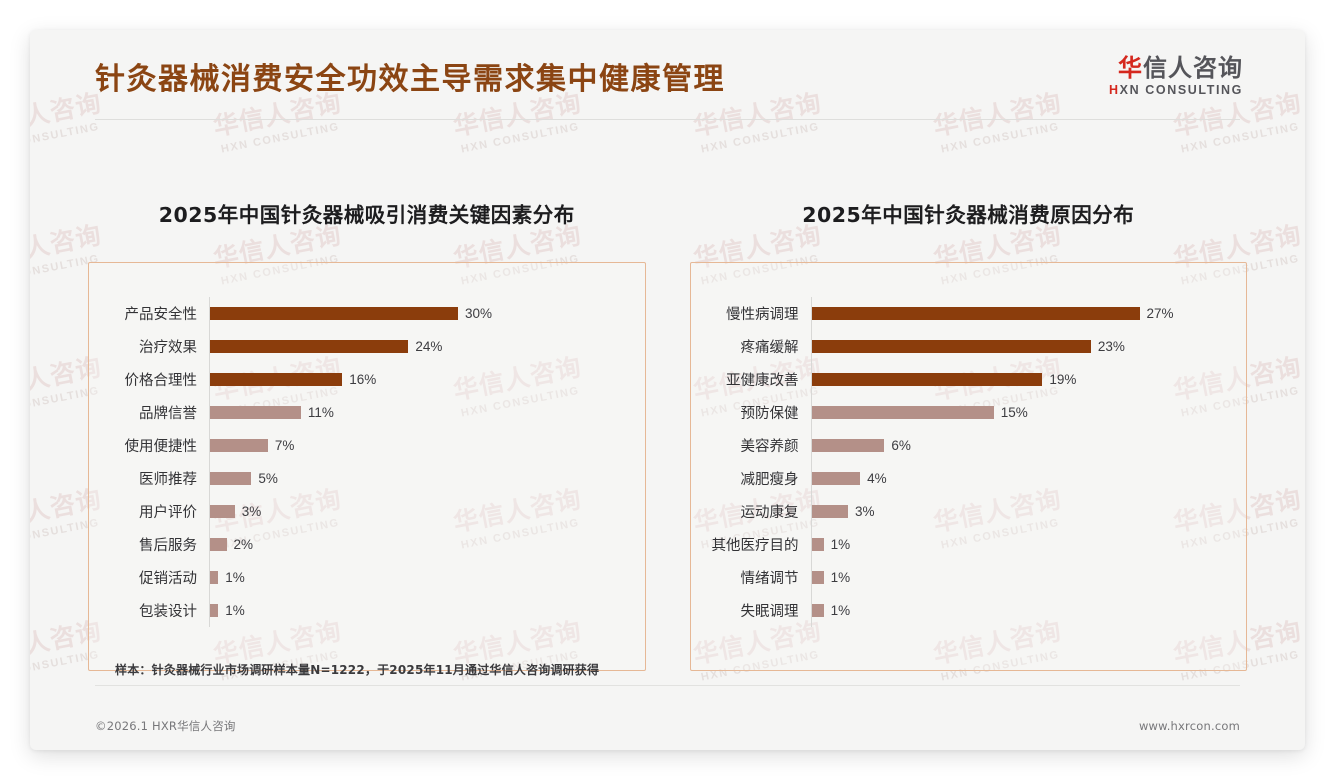  What do you see at coordinates (1181, 90) in the screenshot?
I see `logo-en-rest: XN CONSULTING` at bounding box center [1181, 90].